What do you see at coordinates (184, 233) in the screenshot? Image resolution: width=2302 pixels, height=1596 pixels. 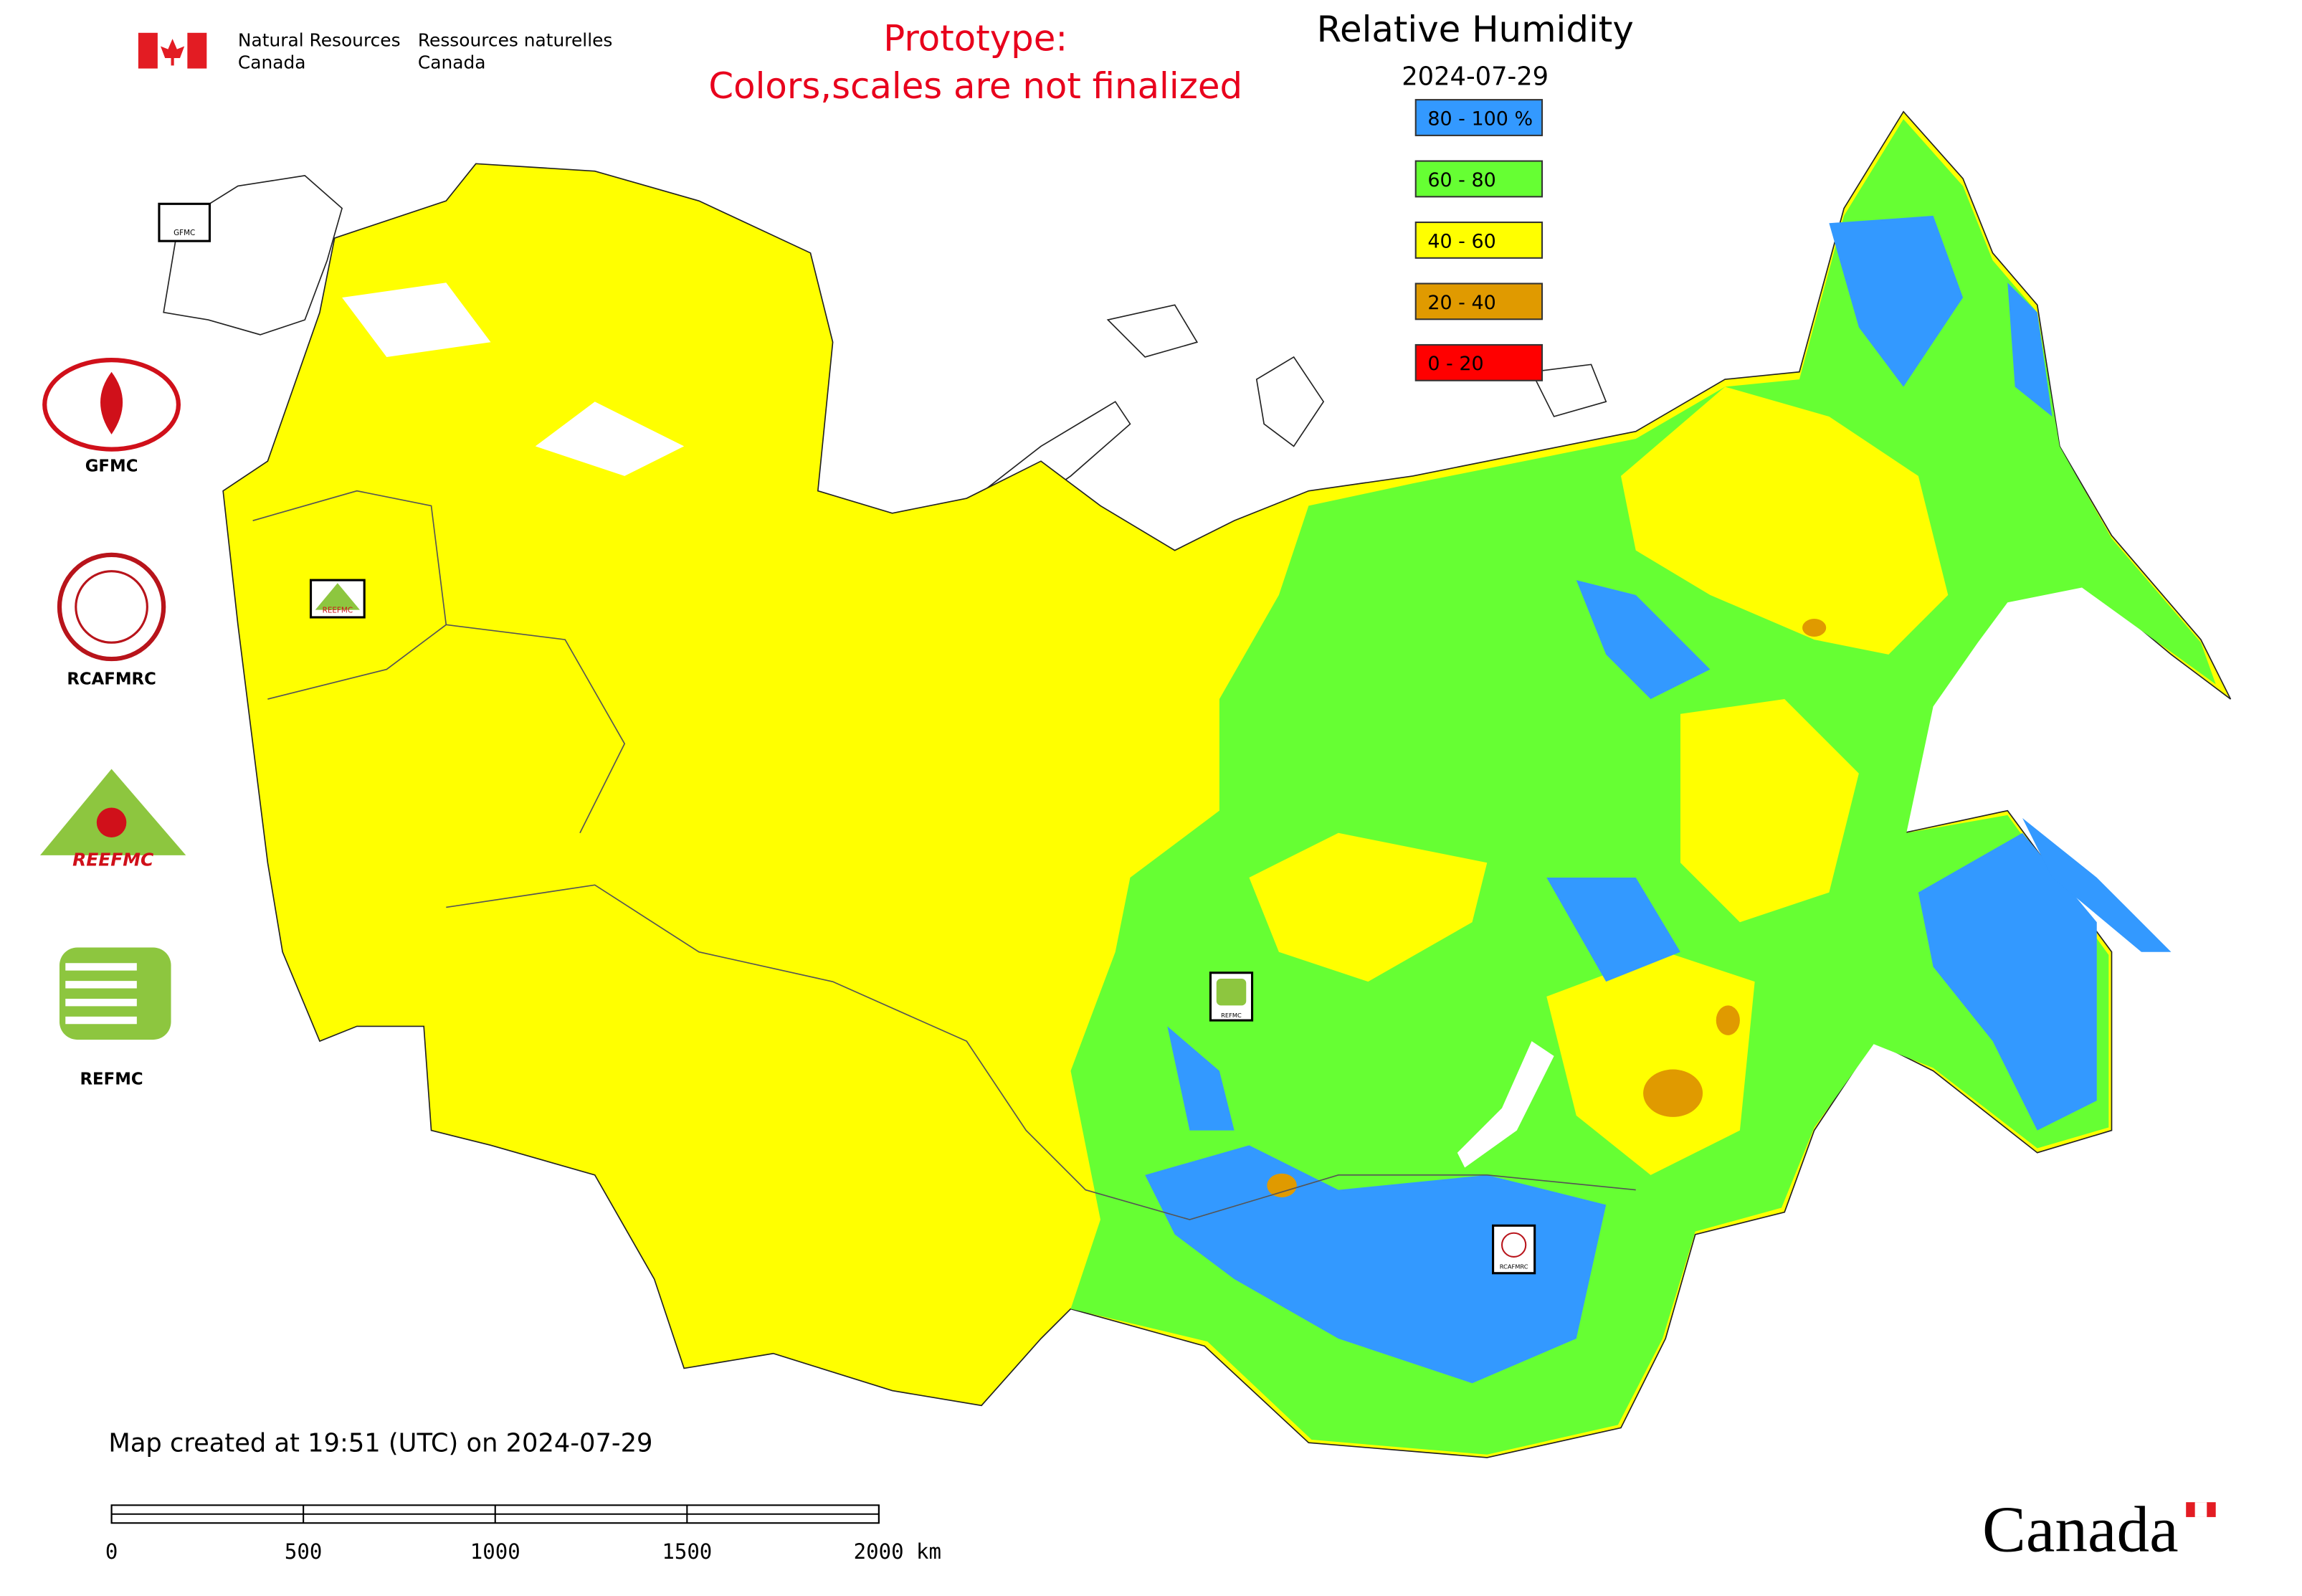 I see `marker-label: GFMC` at bounding box center [184, 233].